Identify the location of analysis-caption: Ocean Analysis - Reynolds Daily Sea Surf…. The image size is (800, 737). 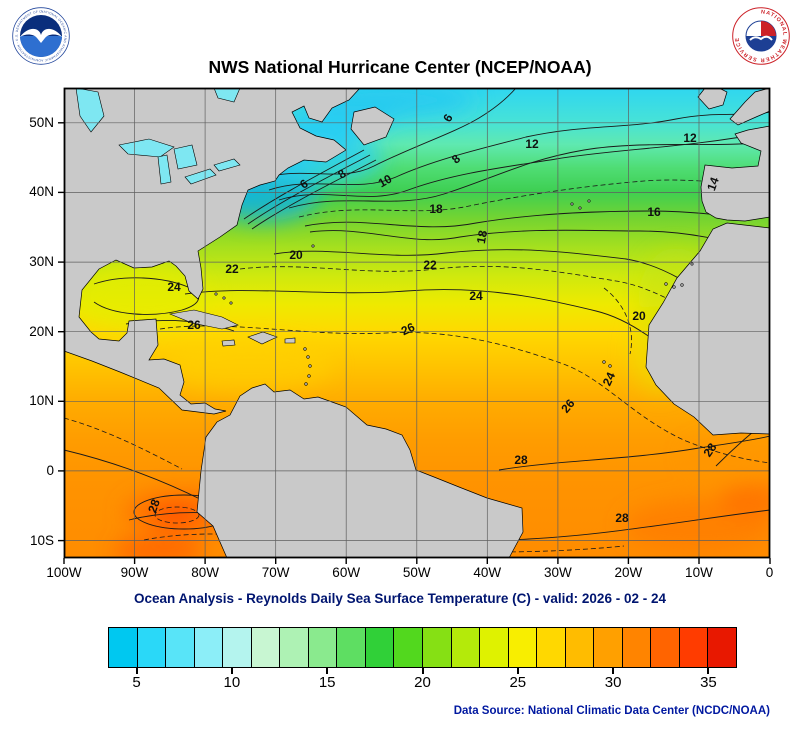
(400, 598).